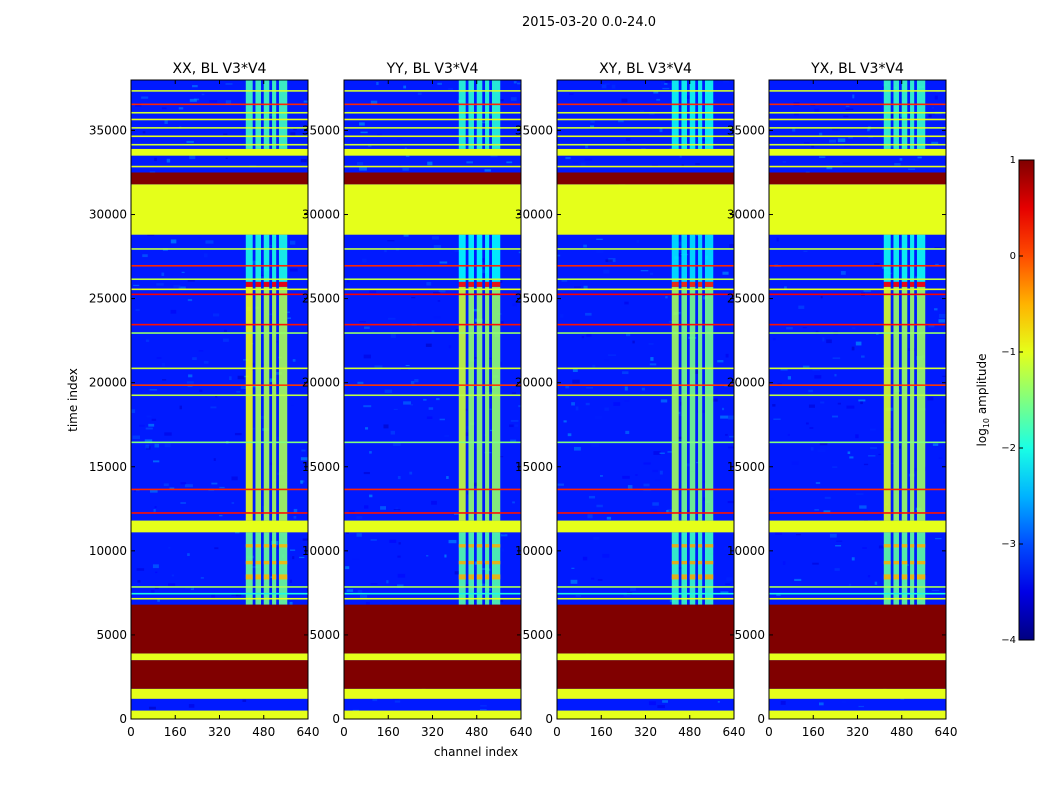 The image size is (1050, 800). What do you see at coordinates (336, 719) in the screenshot?
I see `y-tick-label: 0` at bounding box center [336, 719].